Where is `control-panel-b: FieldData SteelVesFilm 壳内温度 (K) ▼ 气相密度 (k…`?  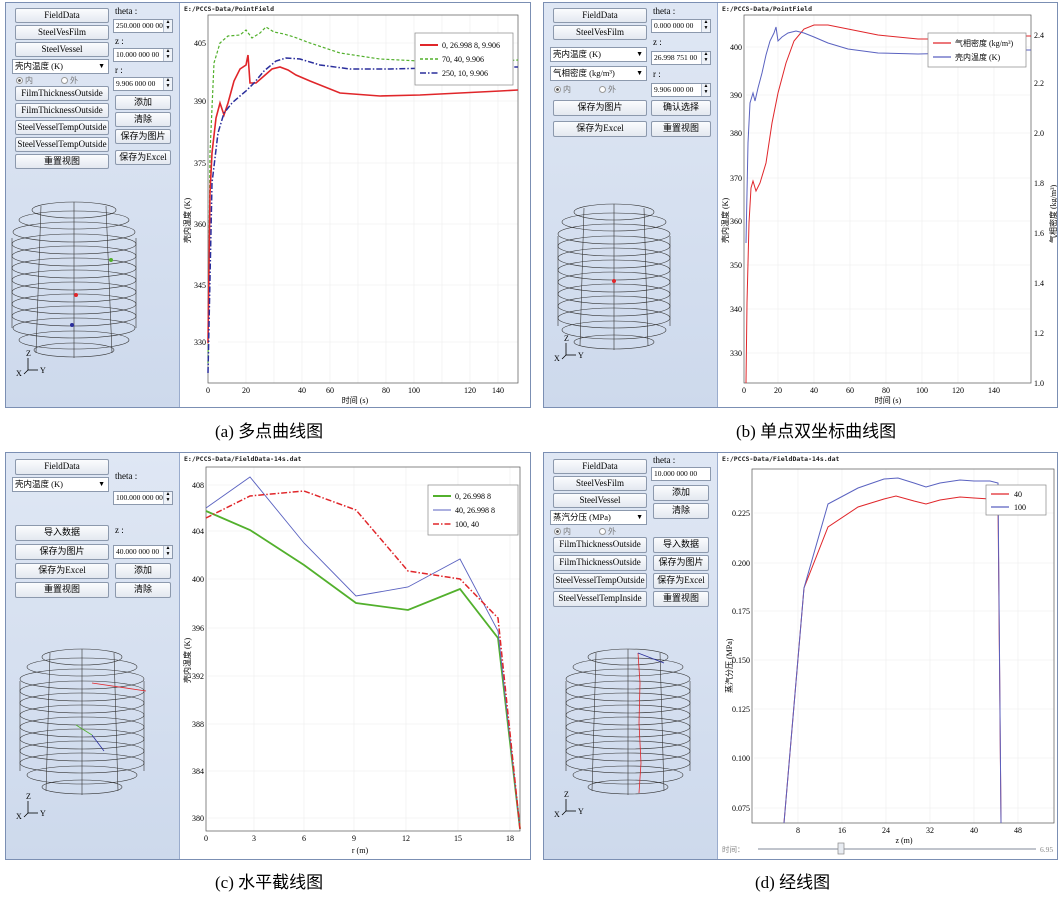
control-panel-b: FieldData SteelVesFilm 壳内温度 (K) ▼ 气相密度 (k… is located at coordinates (631, 205).